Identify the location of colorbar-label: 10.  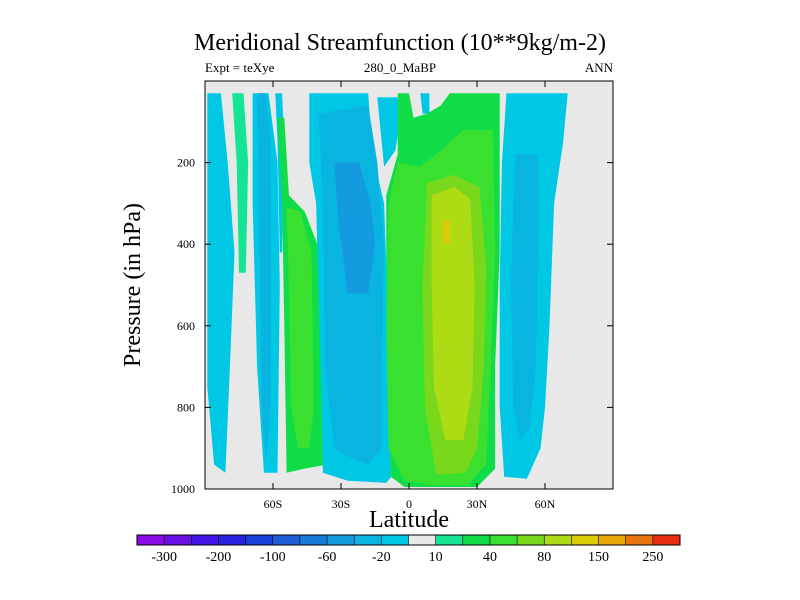
(436, 557).